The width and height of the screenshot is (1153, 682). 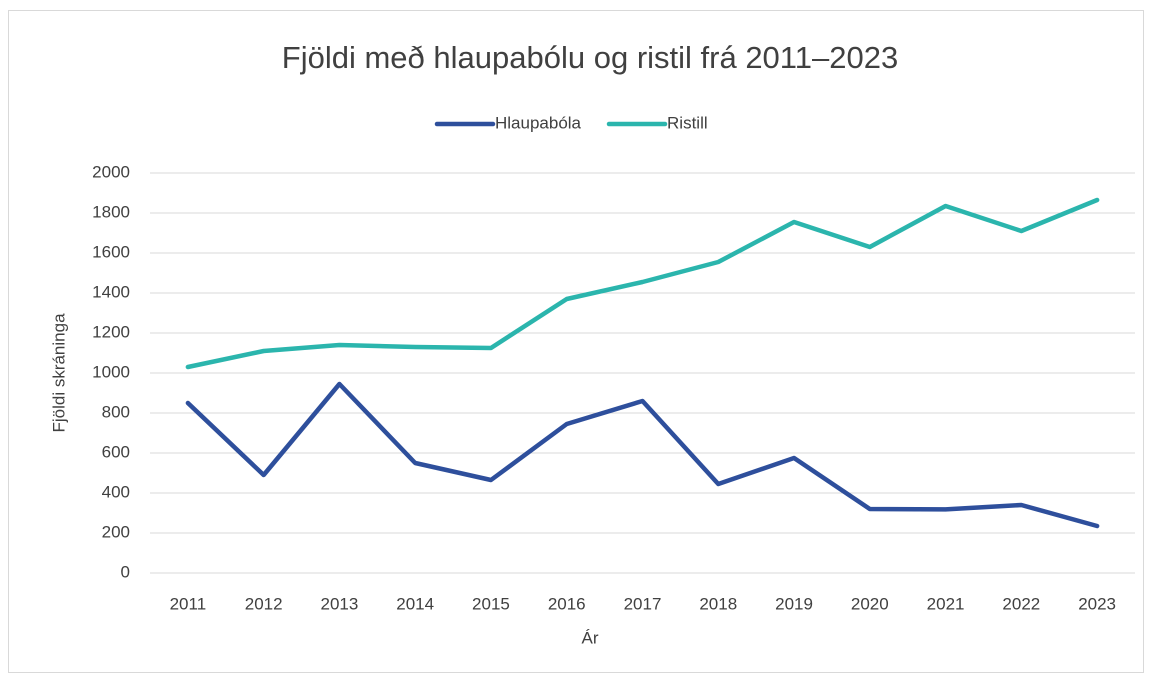 What do you see at coordinates (718, 603) in the screenshot?
I see `x-tick-label: 2018` at bounding box center [718, 603].